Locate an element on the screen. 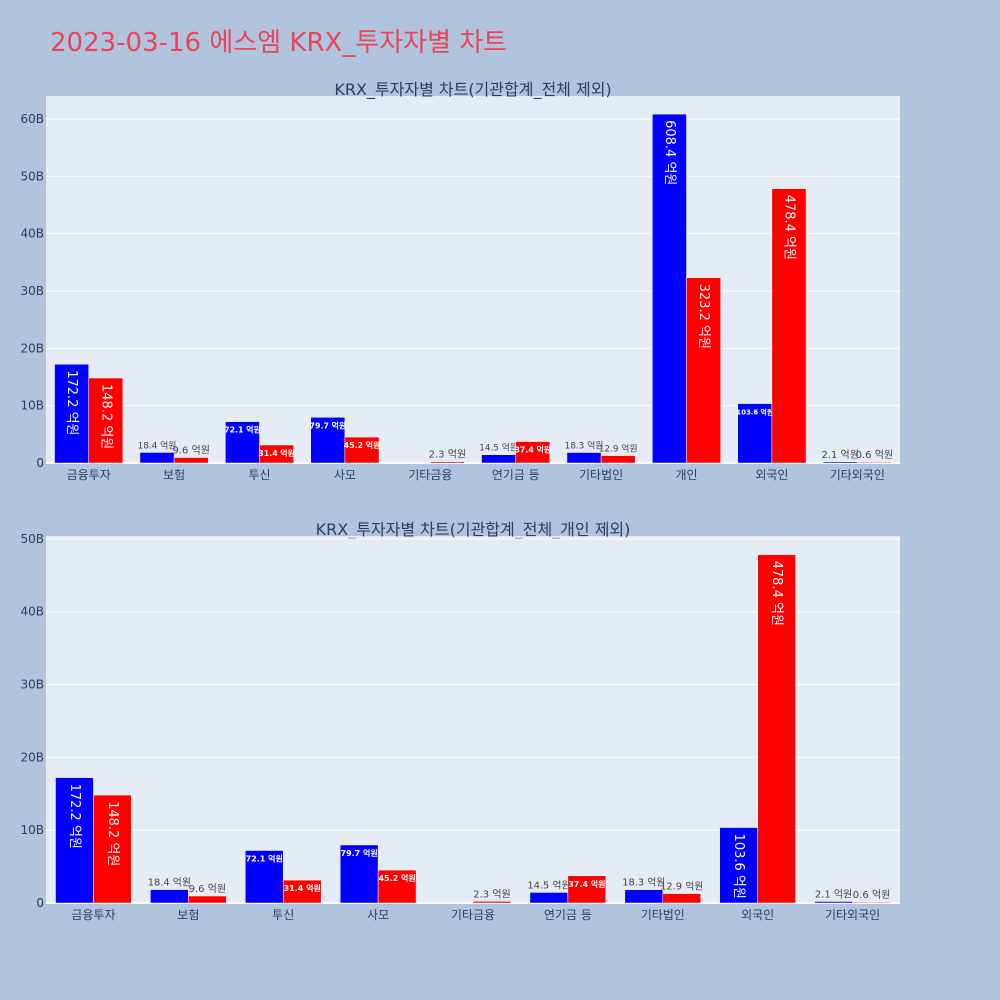 The width and height of the screenshot is (1000, 1000). bar-value-label: 72.1 억원 is located at coordinates (242, 430).